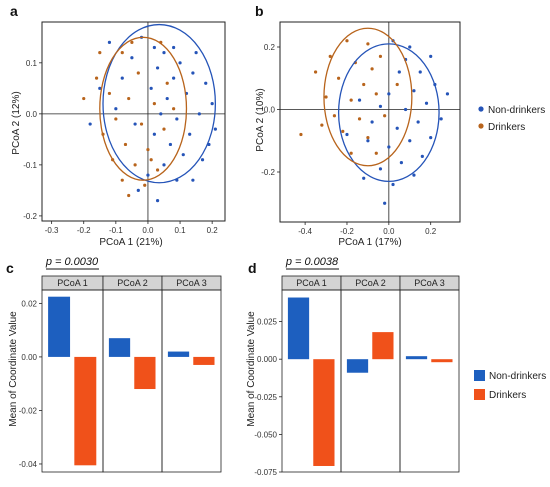 The width and height of the screenshot is (550, 487). Describe the element at coordinates (32, 63) in the screenshot. I see `panel-a-ytick-label: 0.1` at that location.